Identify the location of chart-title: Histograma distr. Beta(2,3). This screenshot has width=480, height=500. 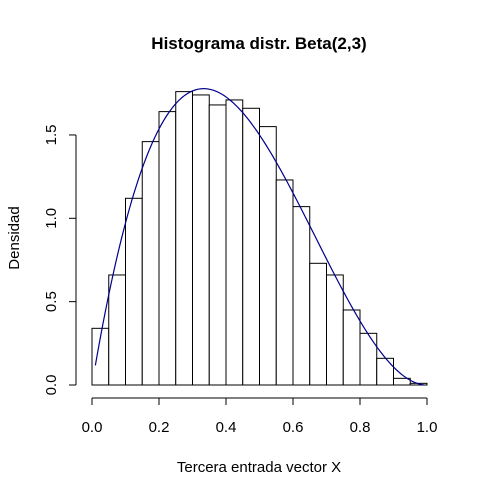
(258, 43).